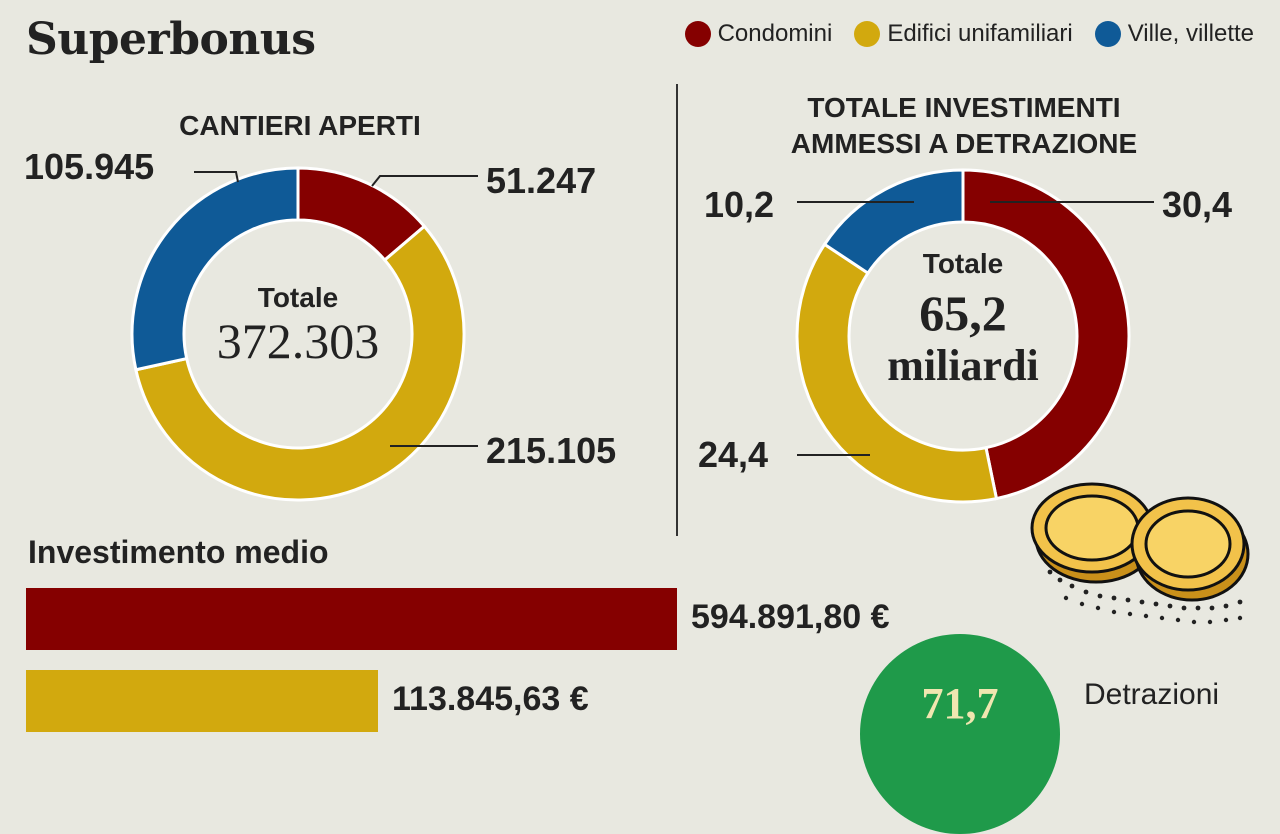 This screenshot has width=1280, height=834. I want to click on legend-item-unifamiliari: Edifici unifamiliari, so click(963, 34).